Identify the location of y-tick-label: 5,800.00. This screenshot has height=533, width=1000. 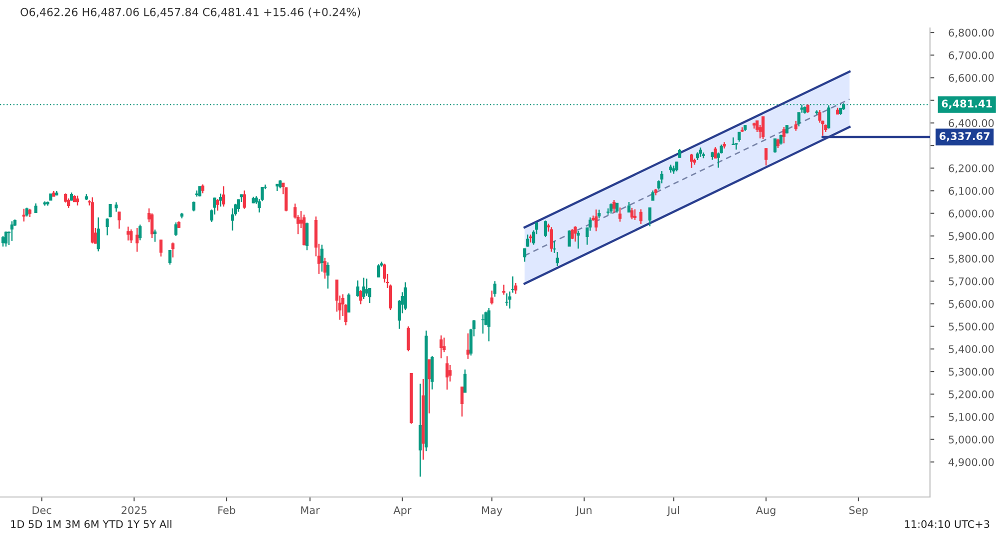
(971, 259).